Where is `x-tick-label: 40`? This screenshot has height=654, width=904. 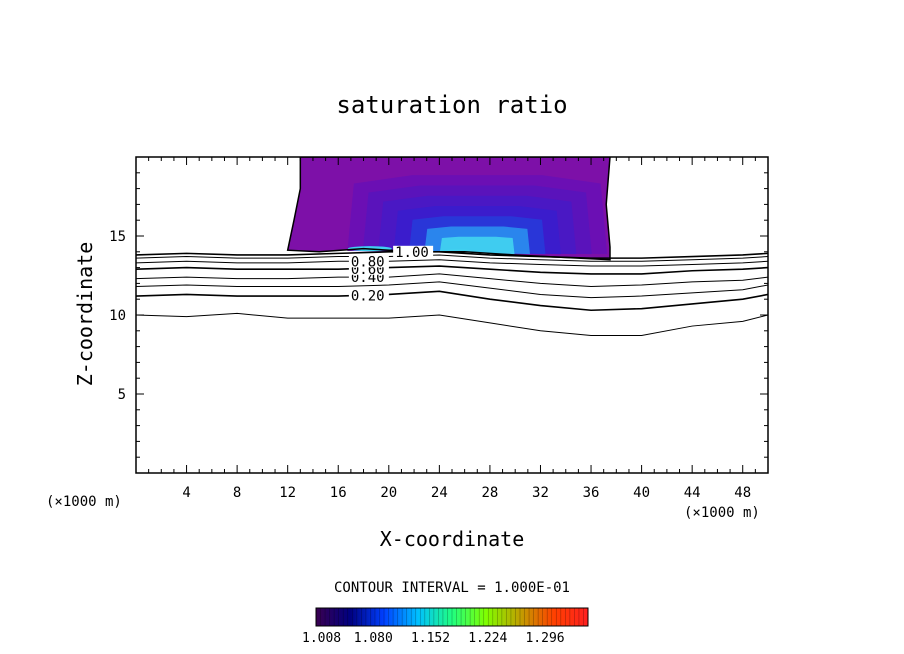 x-tick-label: 40 is located at coordinates (641, 493).